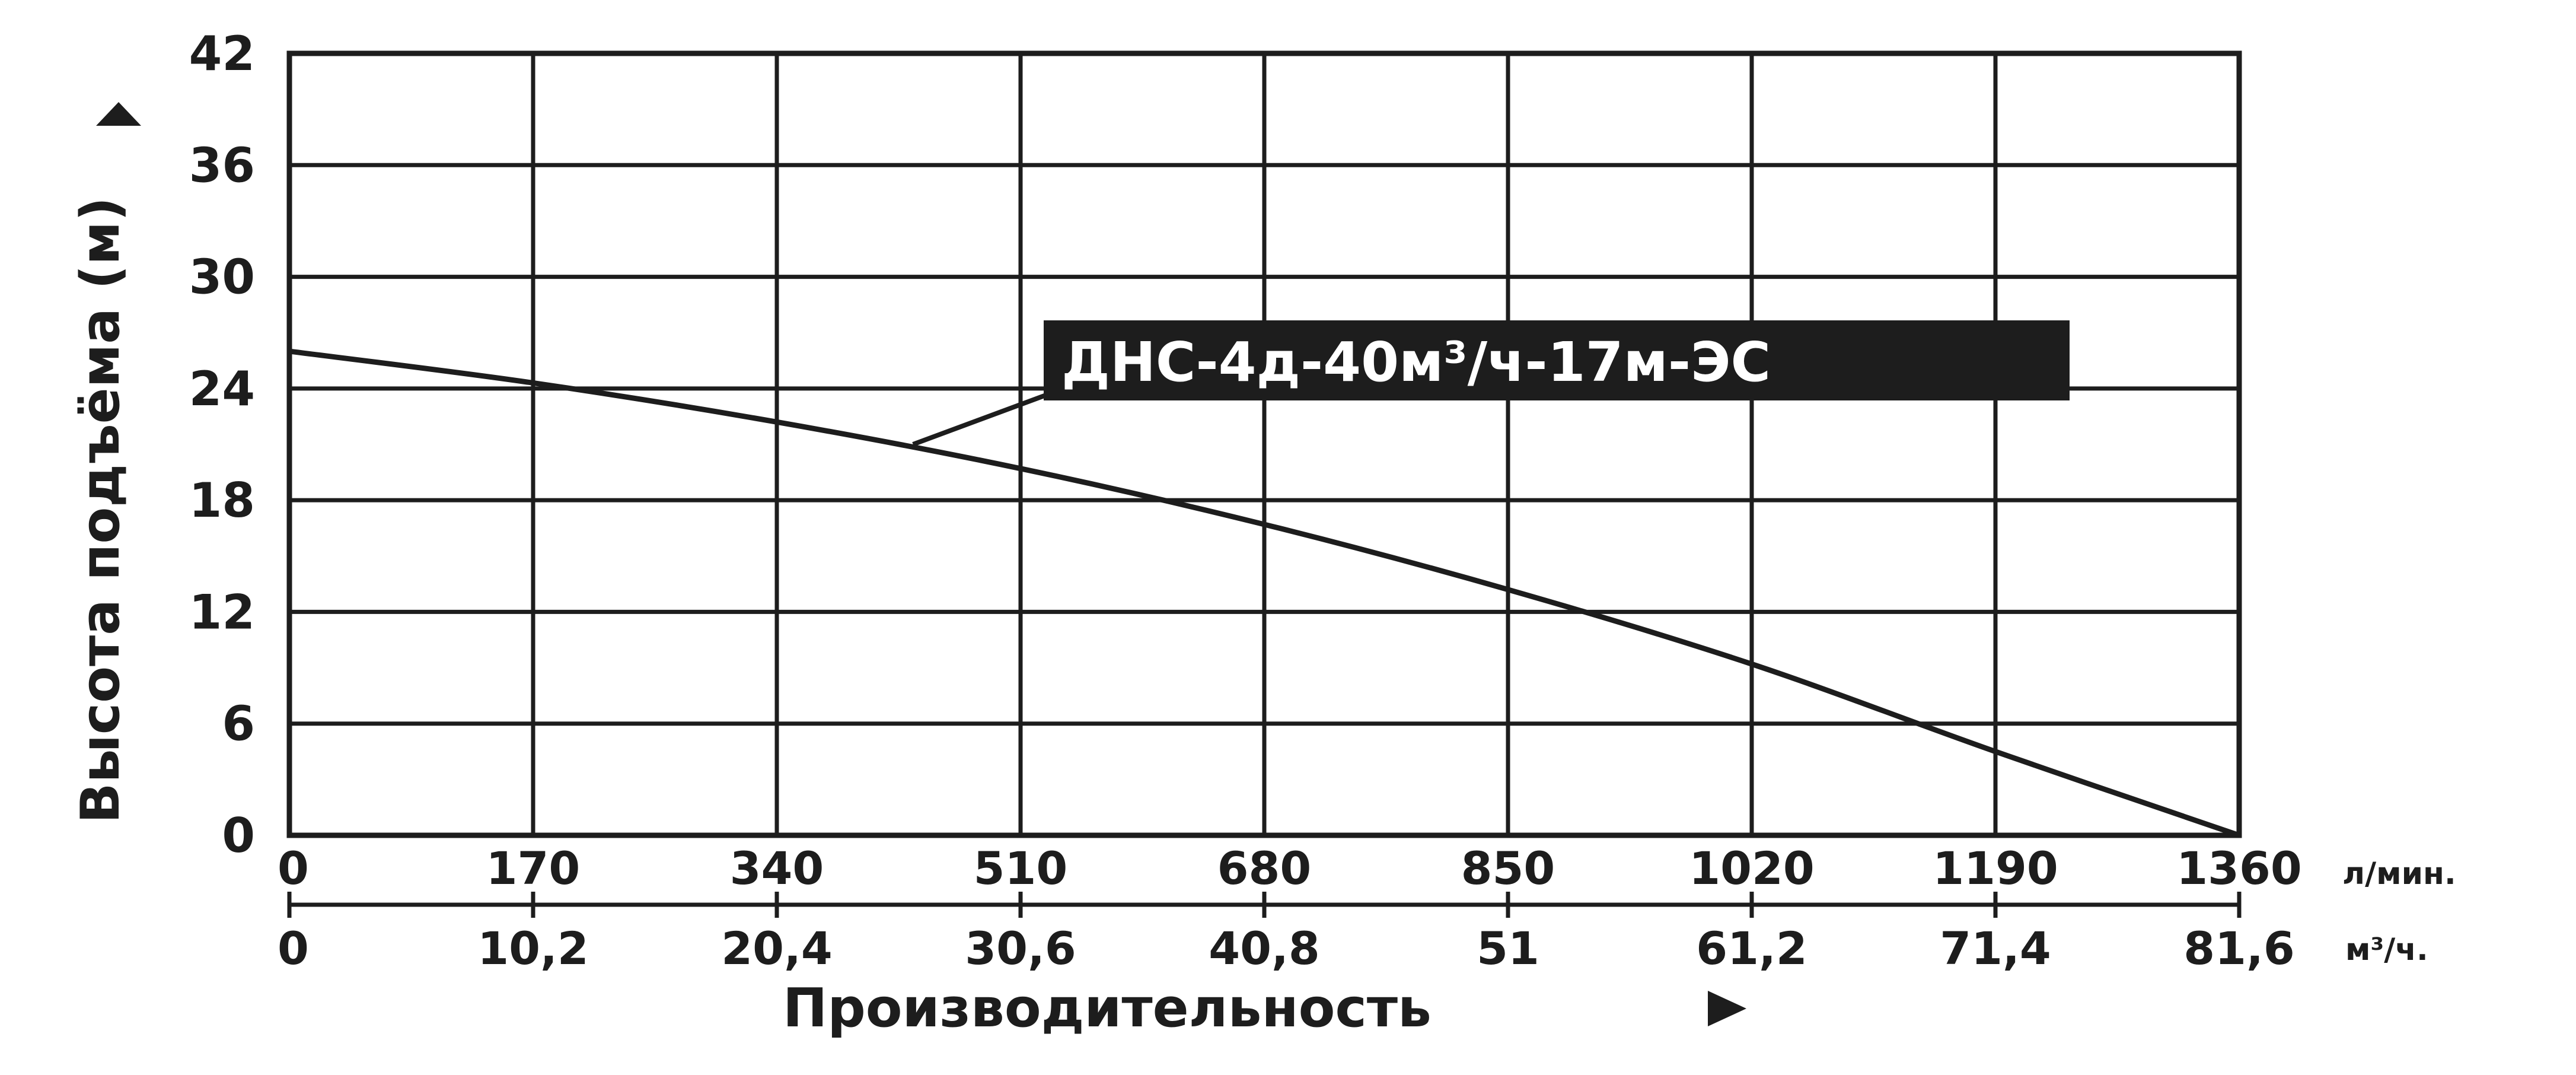  Describe the element at coordinates (238, 835) in the screenshot. I see `y-tick-label: 0` at that location.